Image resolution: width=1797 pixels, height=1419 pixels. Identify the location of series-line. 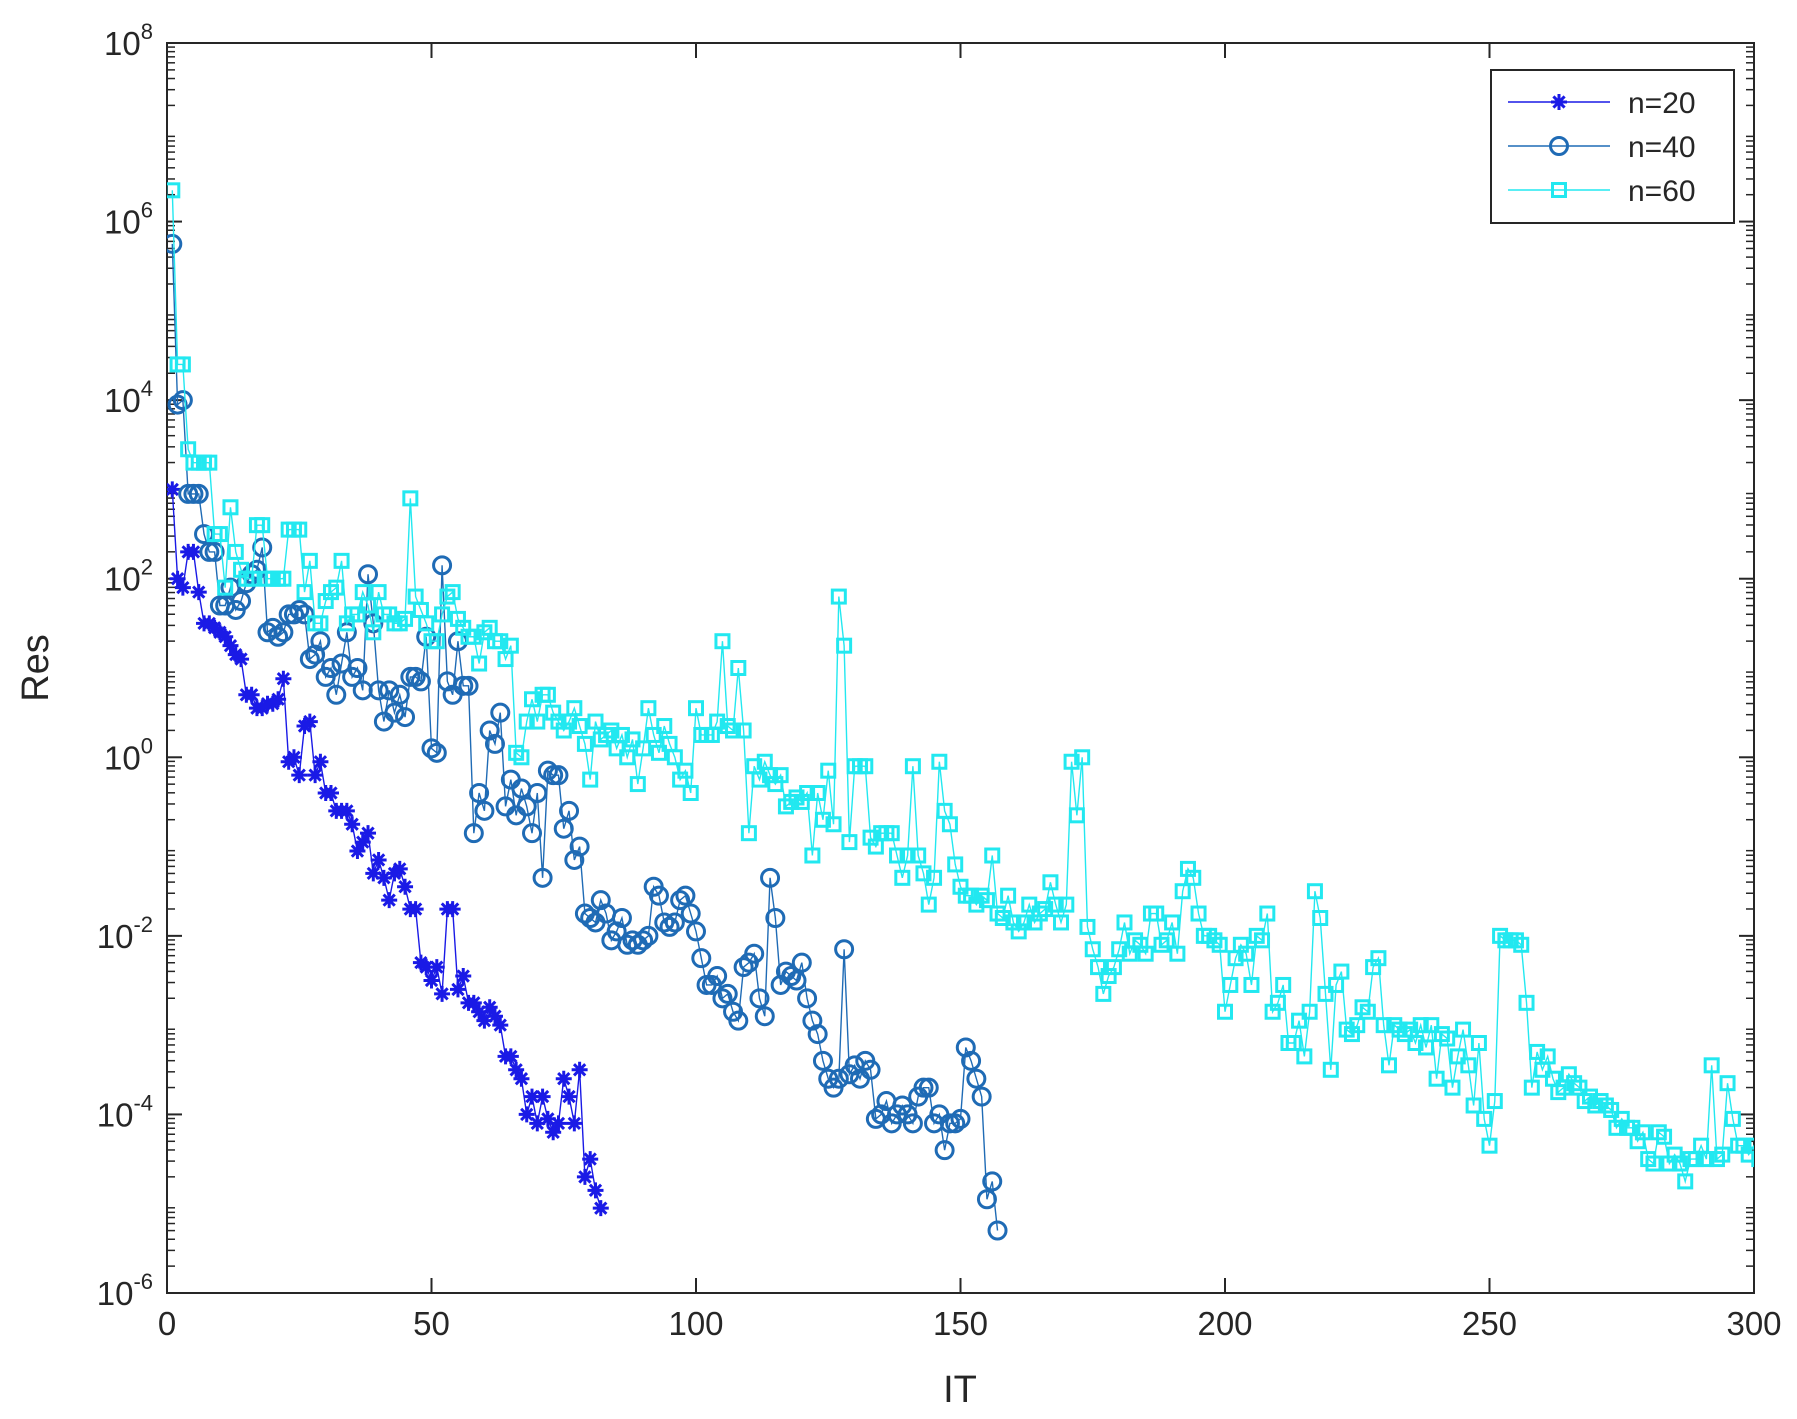
(386, 849).